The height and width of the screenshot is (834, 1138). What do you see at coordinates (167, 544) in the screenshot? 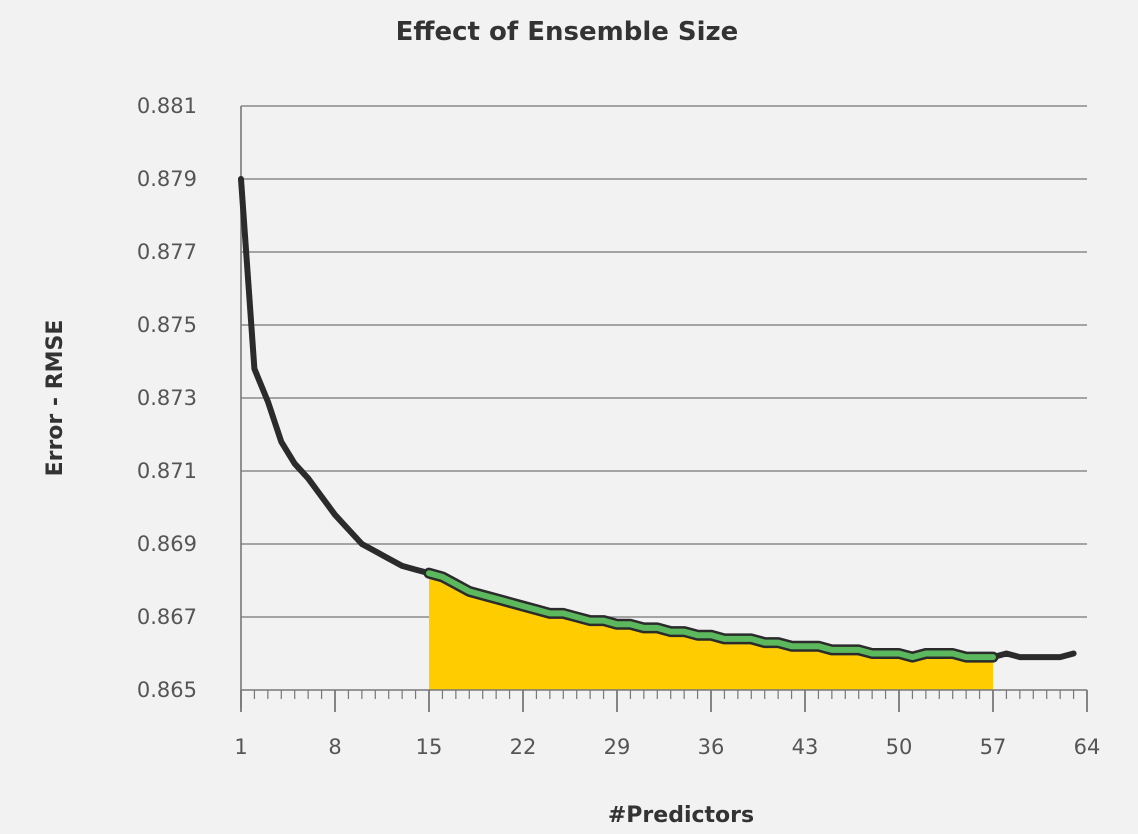
I see `y-tick-label: 0.869` at bounding box center [167, 544].